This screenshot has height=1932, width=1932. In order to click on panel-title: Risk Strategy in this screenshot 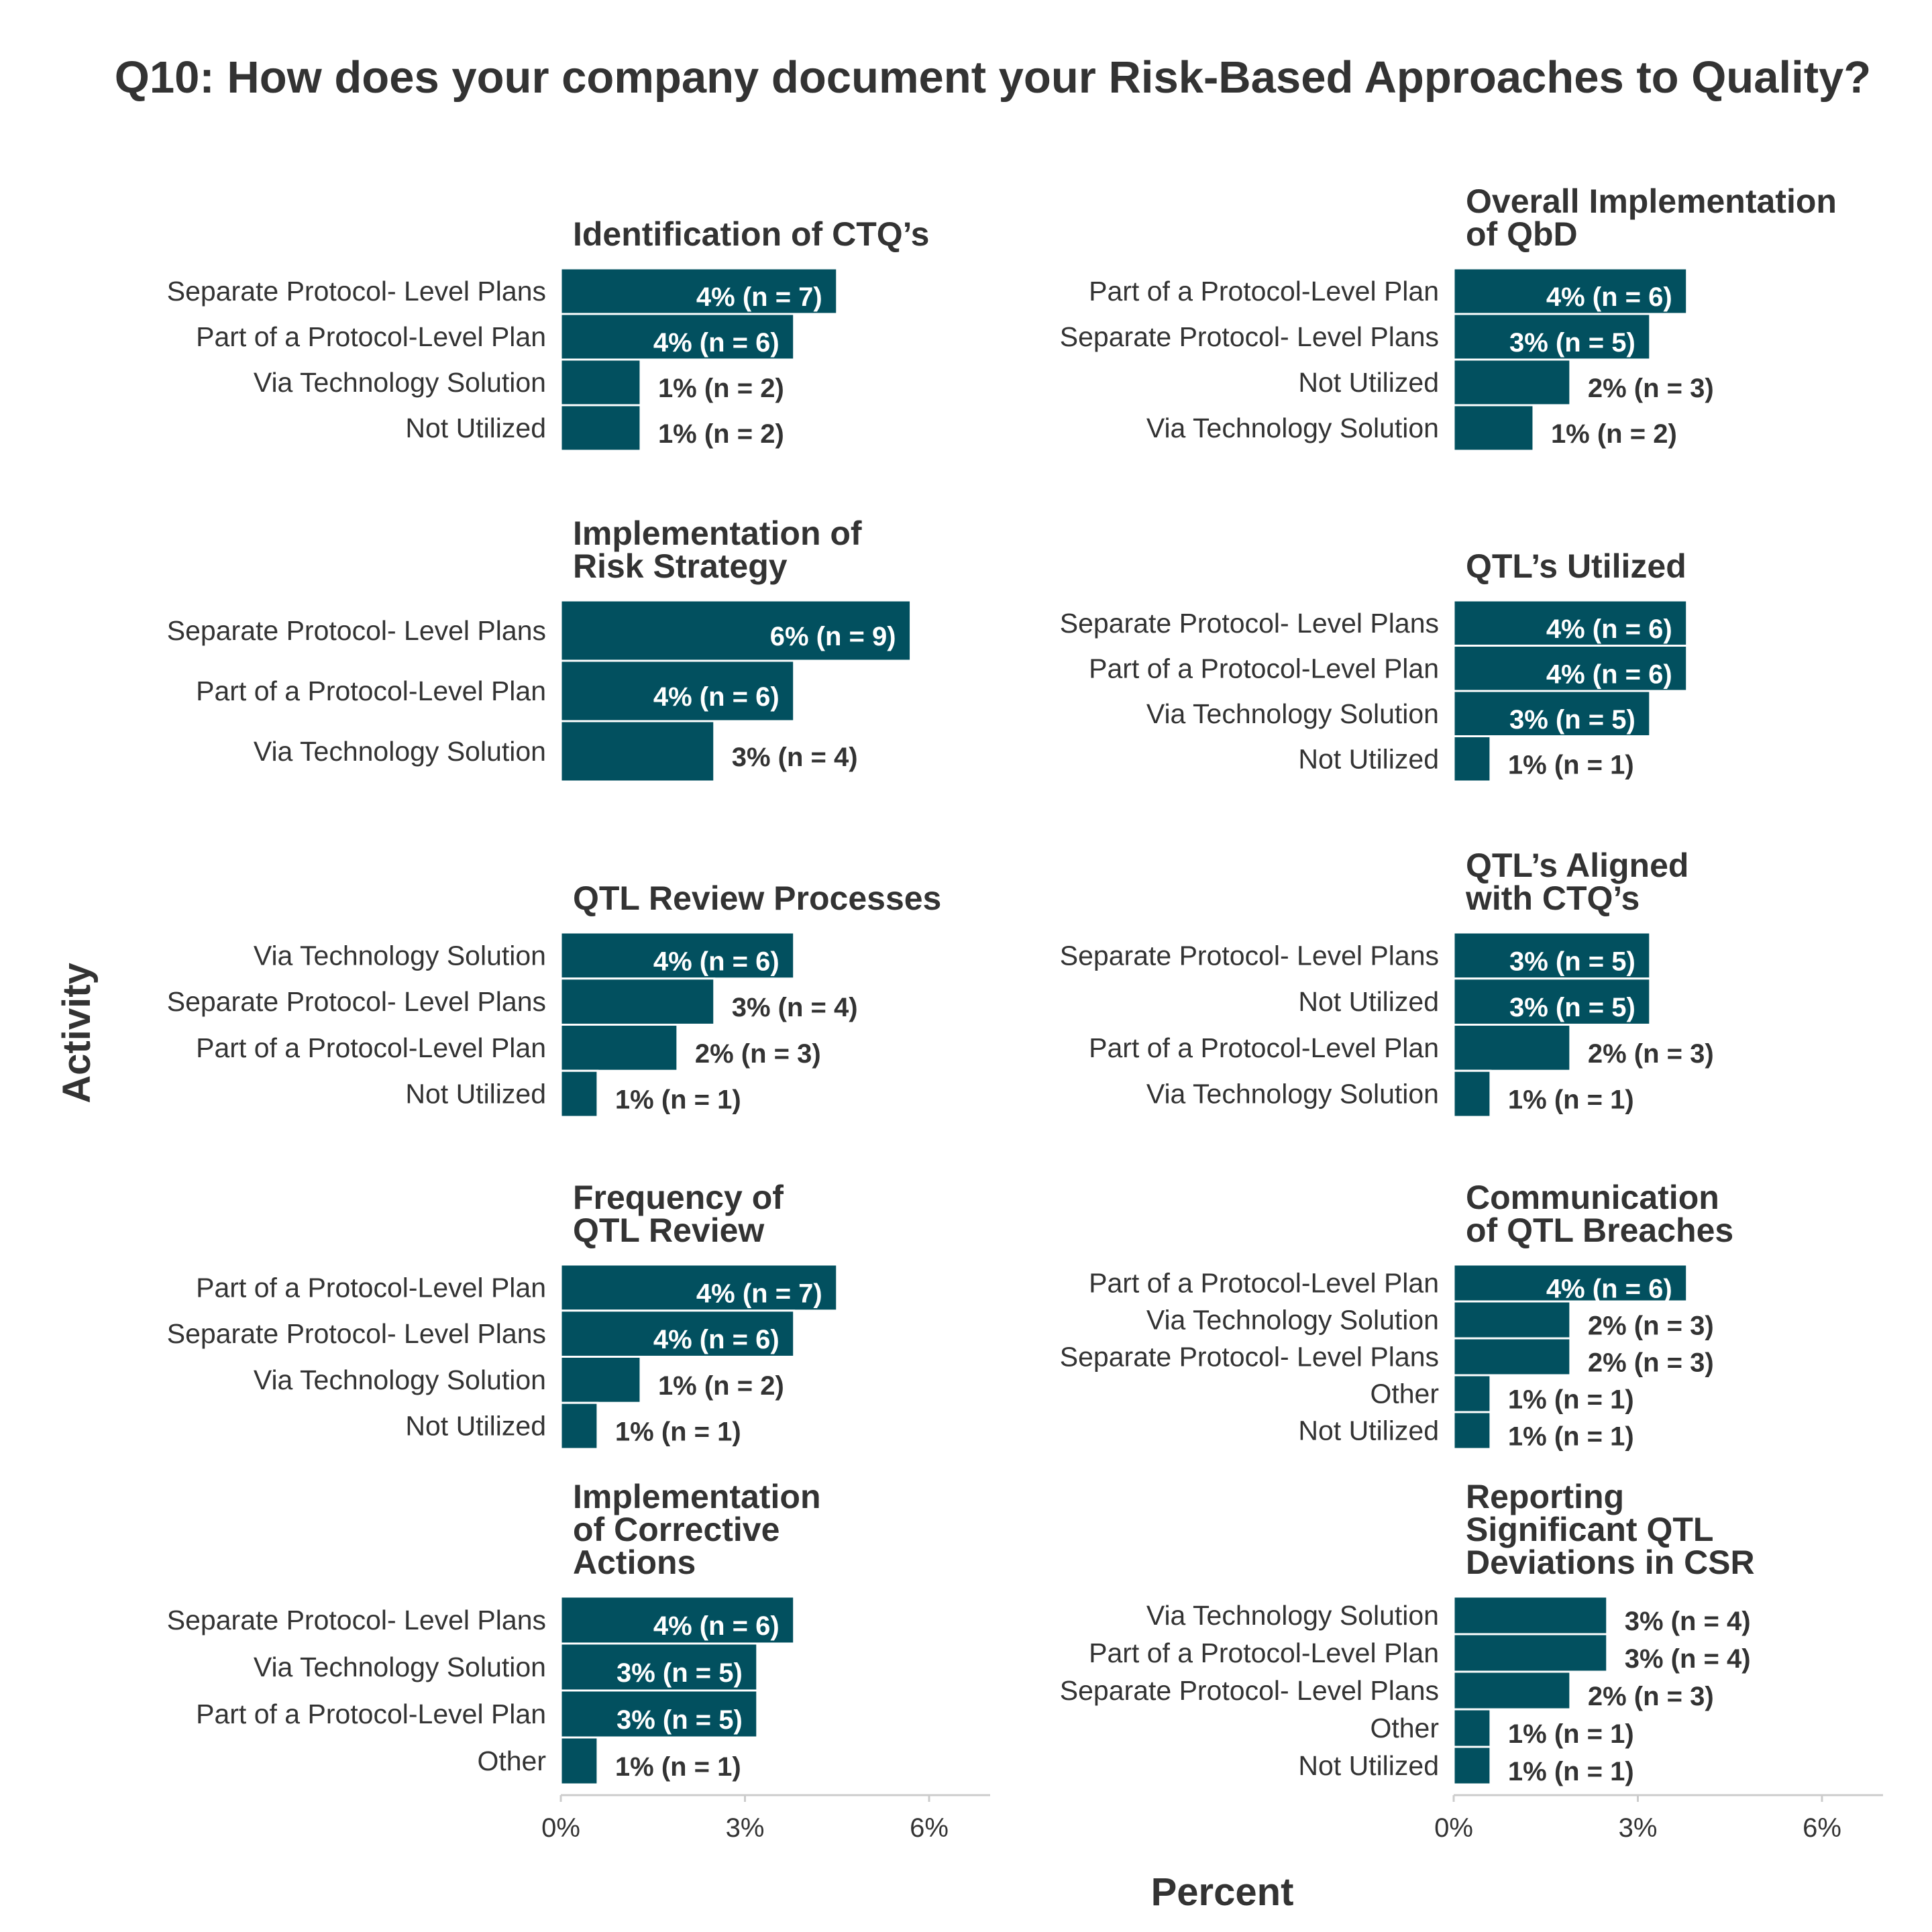, I will do `click(680, 566)`.